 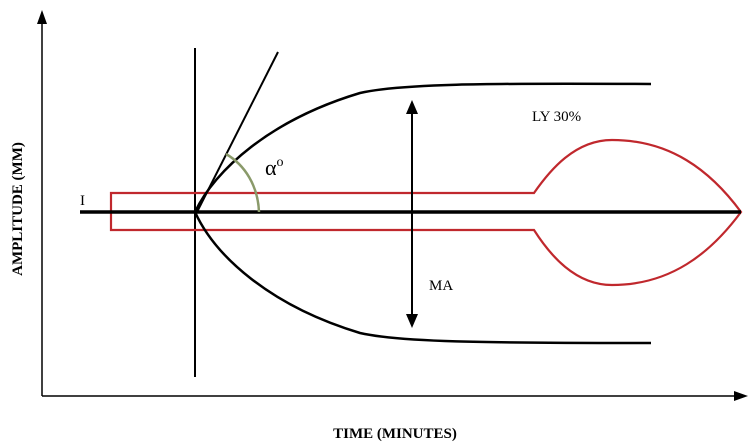 What do you see at coordinates (395, 434) in the screenshot?
I see `x-axis-title: TIME (MINUTES)` at bounding box center [395, 434].